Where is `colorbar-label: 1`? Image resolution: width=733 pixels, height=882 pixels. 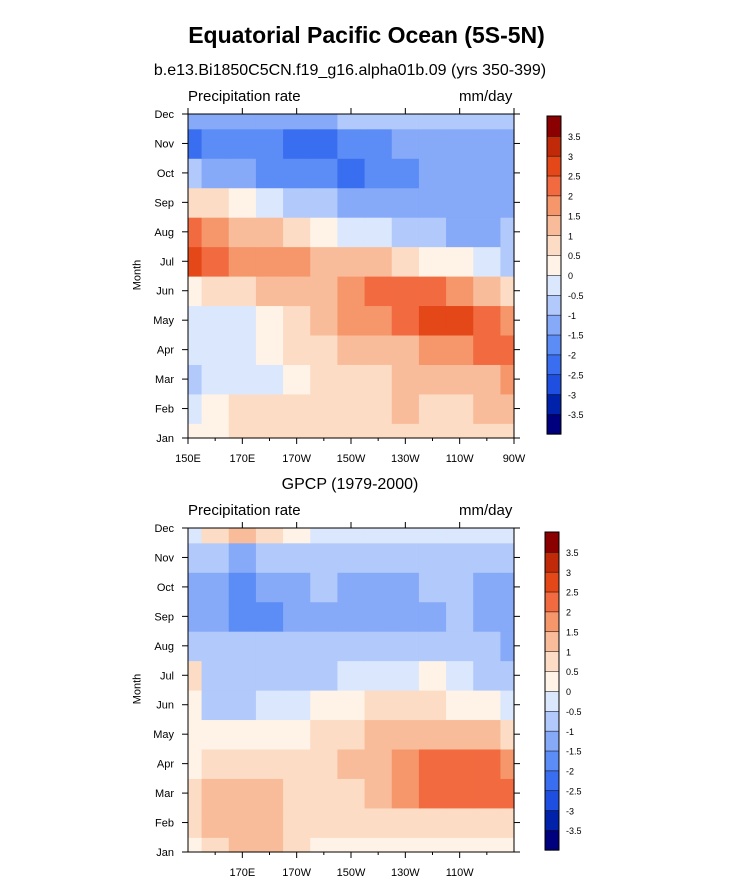
colorbar-label: 1 is located at coordinates (568, 652).